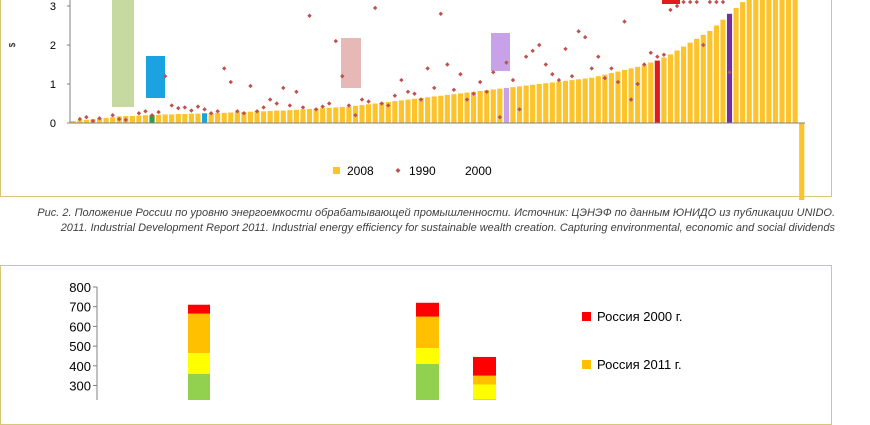  Describe the element at coordinates (80, 307) in the screenshot. I see `y-tick-label: 700` at that location.